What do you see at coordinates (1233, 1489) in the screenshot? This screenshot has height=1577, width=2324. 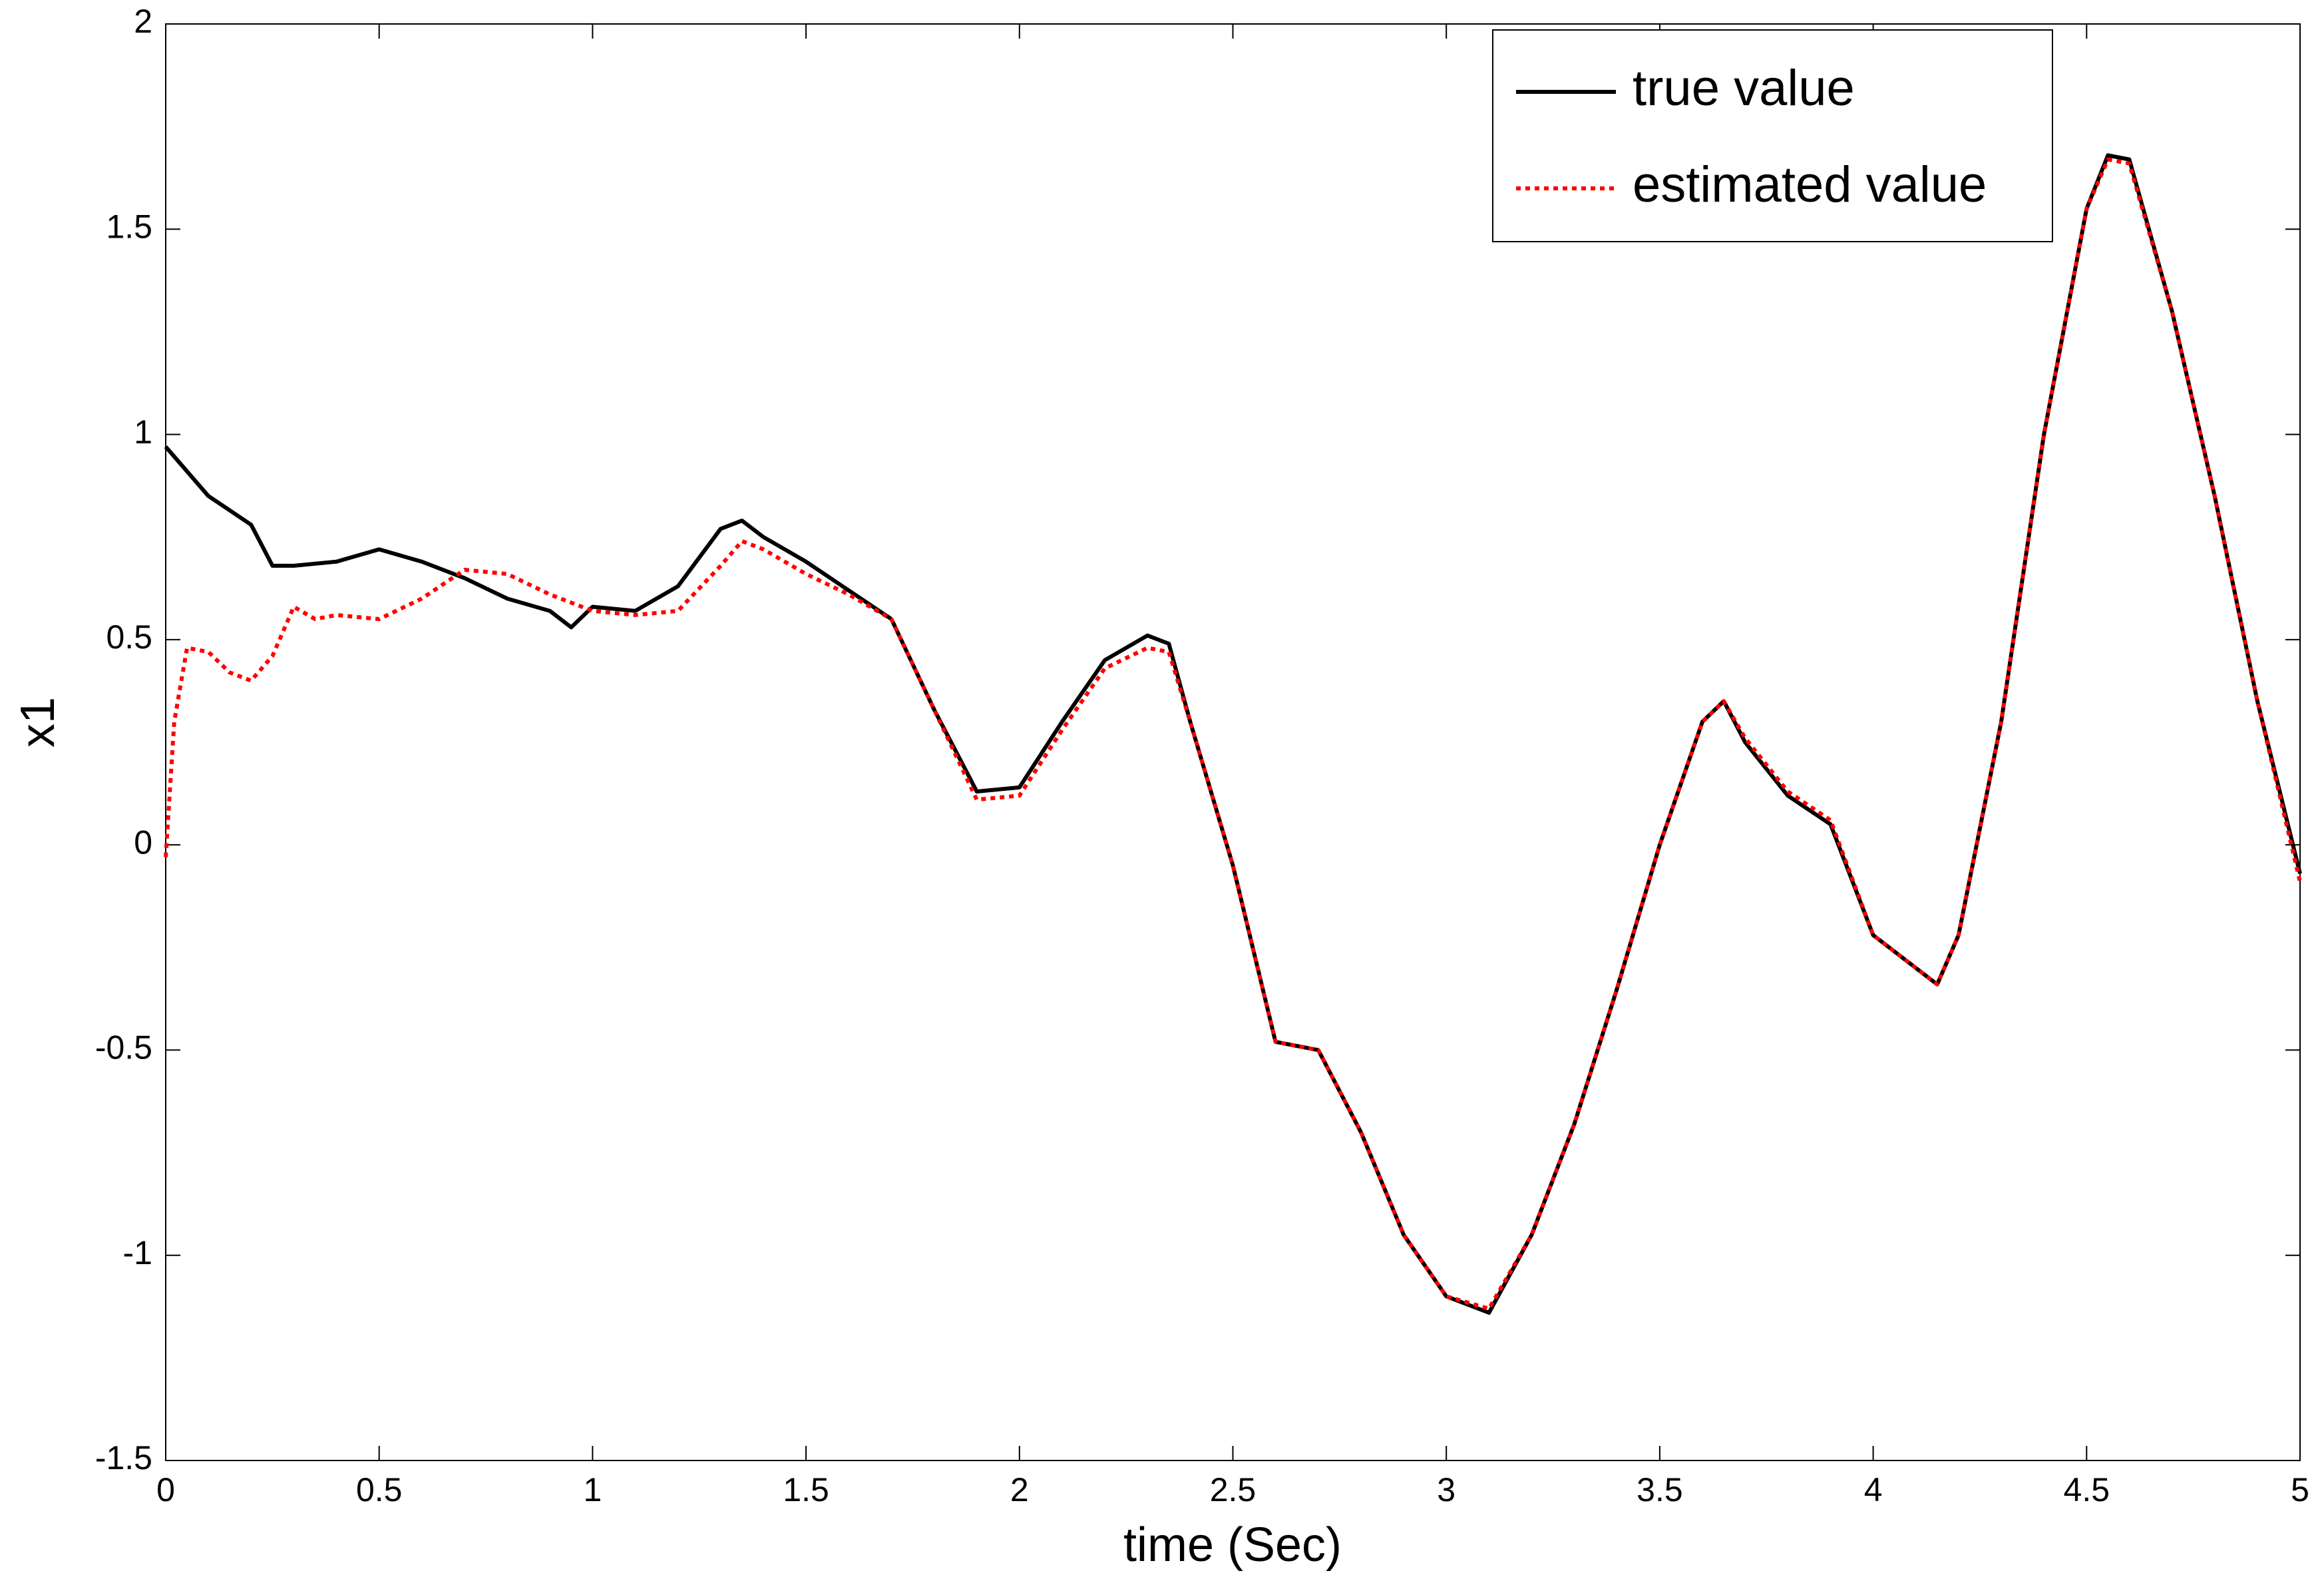 I see `x-tick-label: 2.5` at bounding box center [1233, 1489].